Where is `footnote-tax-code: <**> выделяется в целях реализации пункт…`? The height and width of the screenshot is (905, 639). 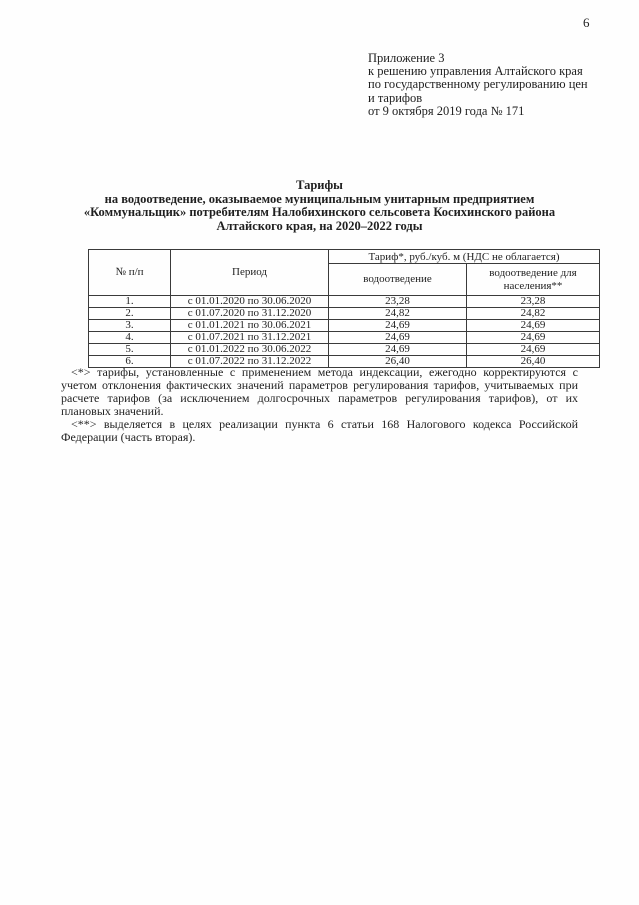 footnote-tax-code: <**> выделяется в целях реализации пункт… is located at coordinates (319, 430).